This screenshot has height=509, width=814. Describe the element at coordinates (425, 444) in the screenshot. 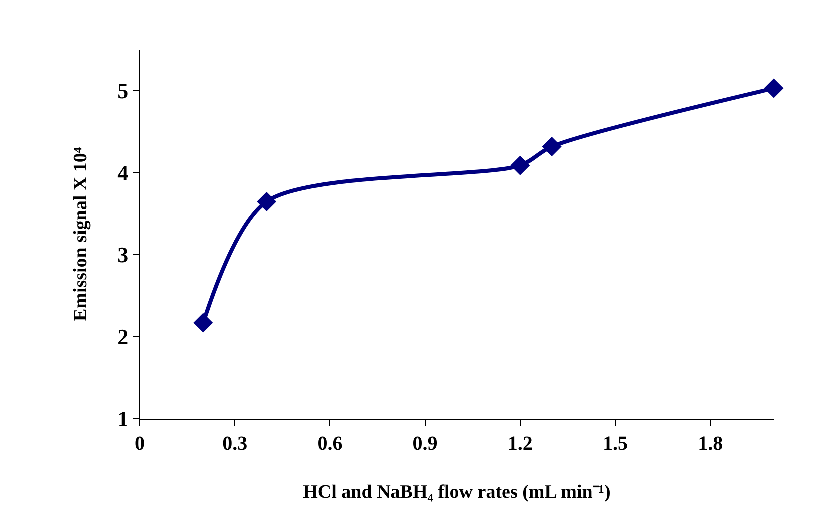

I see `x-tick-label: 0.9` at that location.